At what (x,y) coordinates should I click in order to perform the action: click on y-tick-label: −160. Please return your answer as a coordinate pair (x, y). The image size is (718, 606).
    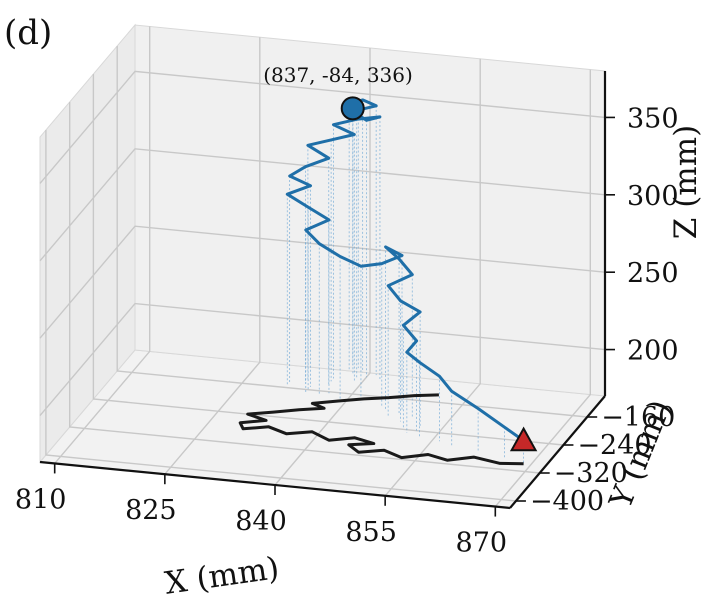
    Looking at the image, I should click on (638, 417).